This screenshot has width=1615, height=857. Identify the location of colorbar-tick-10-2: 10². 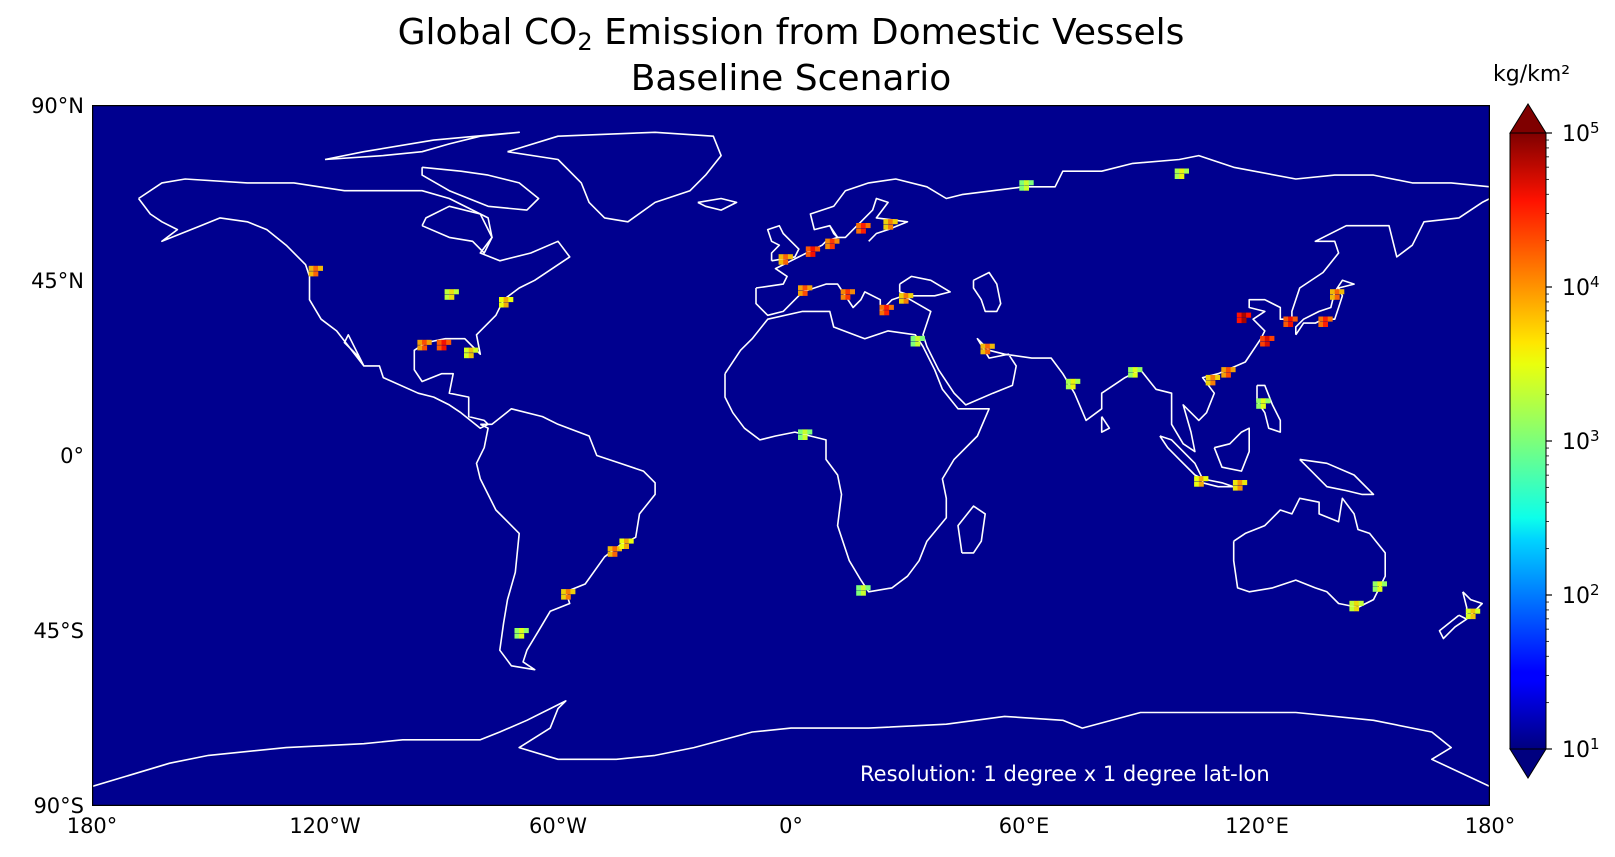
(1581, 595).